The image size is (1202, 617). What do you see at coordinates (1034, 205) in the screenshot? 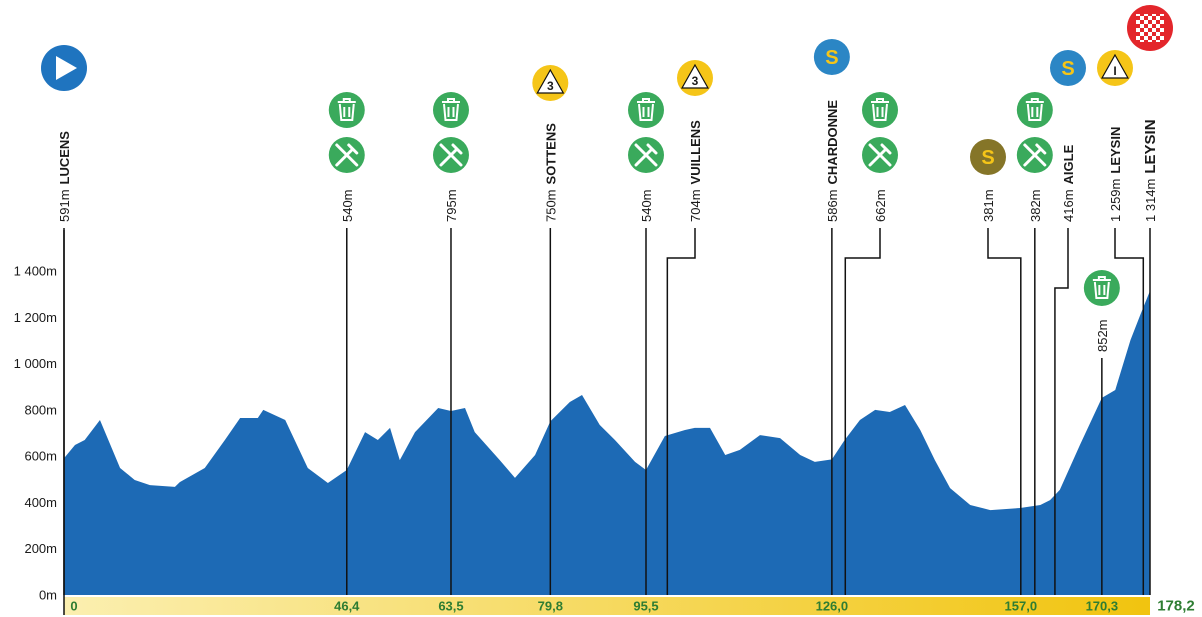
I see `marker-elevation: 382m` at bounding box center [1034, 205].